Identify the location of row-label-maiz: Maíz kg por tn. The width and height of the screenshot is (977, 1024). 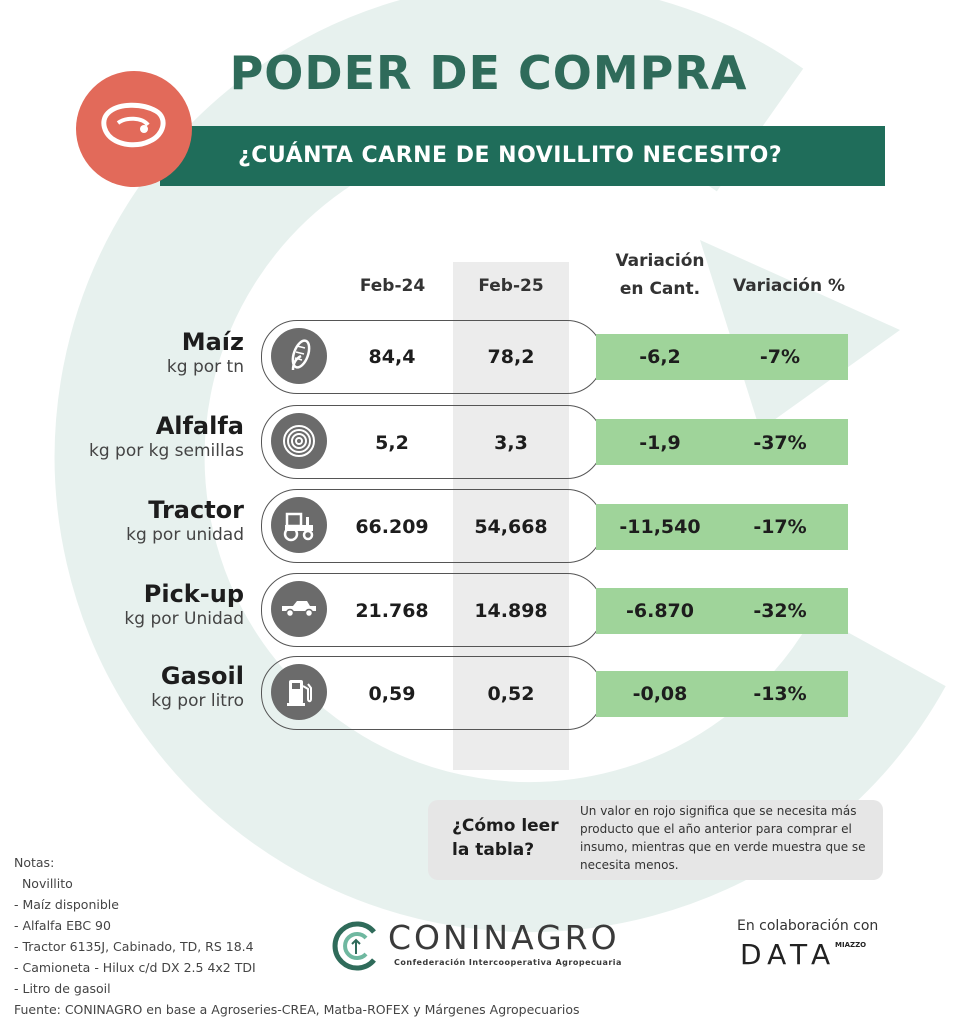
(205, 352).